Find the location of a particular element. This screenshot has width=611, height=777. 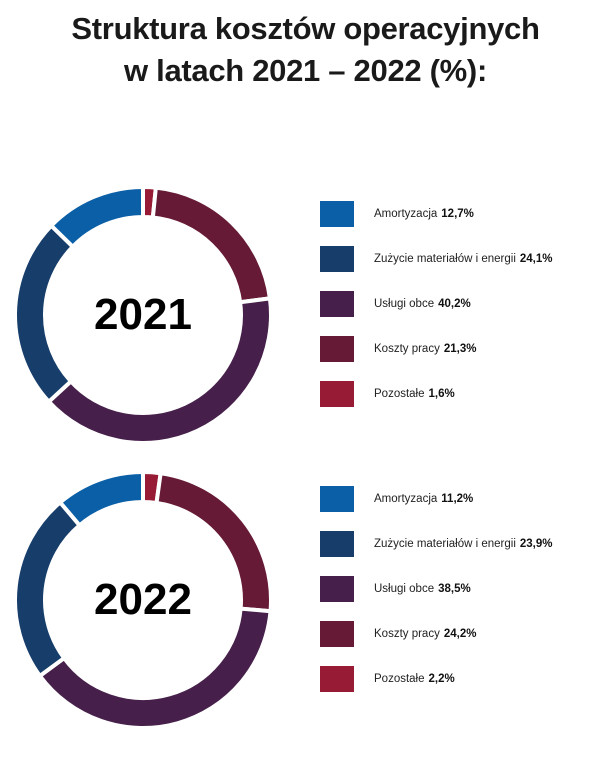

legend-value: 2,2% is located at coordinates (441, 679).